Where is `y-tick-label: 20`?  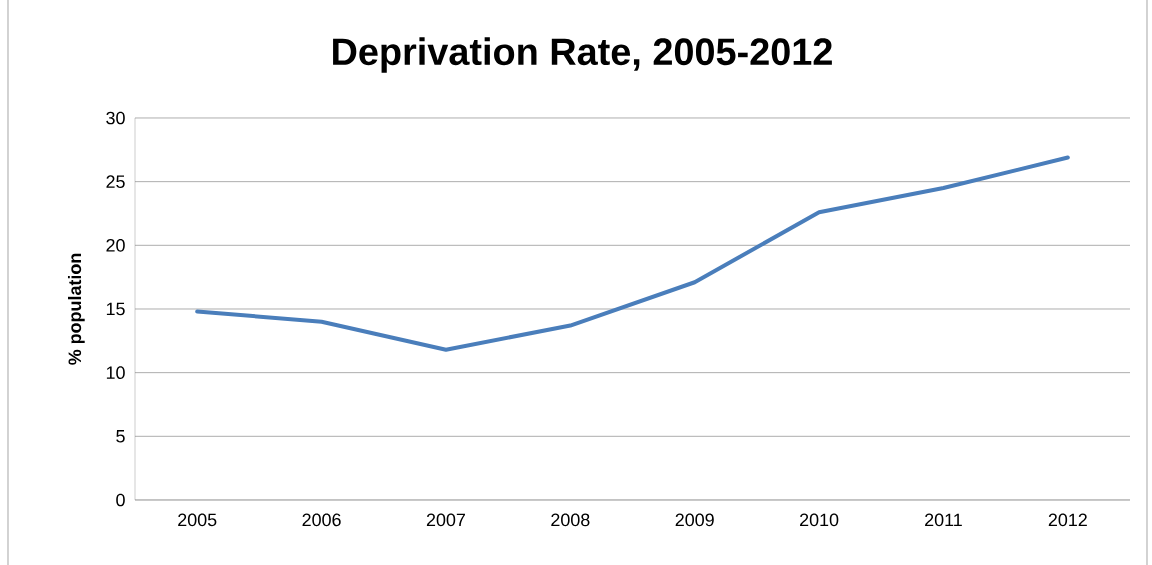
y-tick-label: 20 is located at coordinates (115, 245).